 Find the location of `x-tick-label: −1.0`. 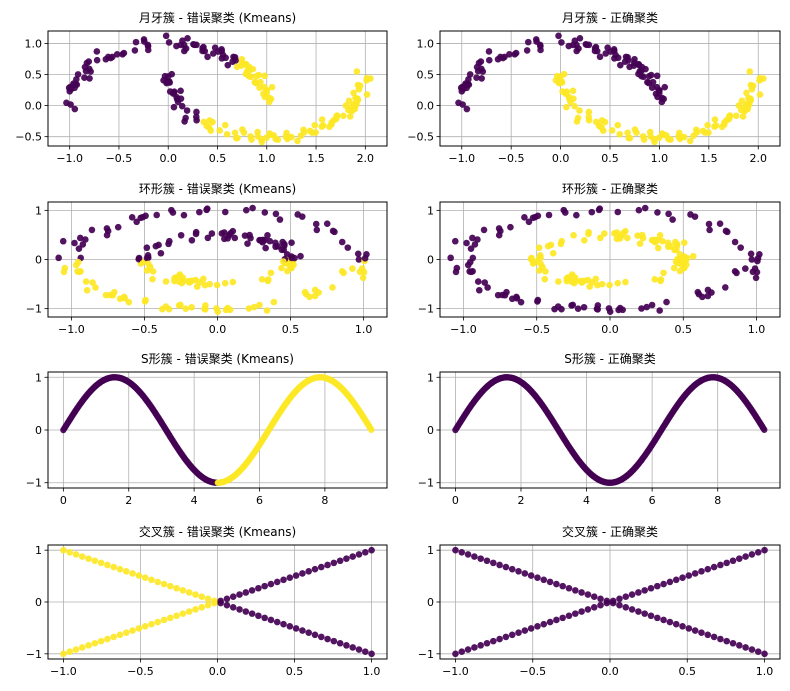

x-tick-label: −1.0 is located at coordinates (455, 671).